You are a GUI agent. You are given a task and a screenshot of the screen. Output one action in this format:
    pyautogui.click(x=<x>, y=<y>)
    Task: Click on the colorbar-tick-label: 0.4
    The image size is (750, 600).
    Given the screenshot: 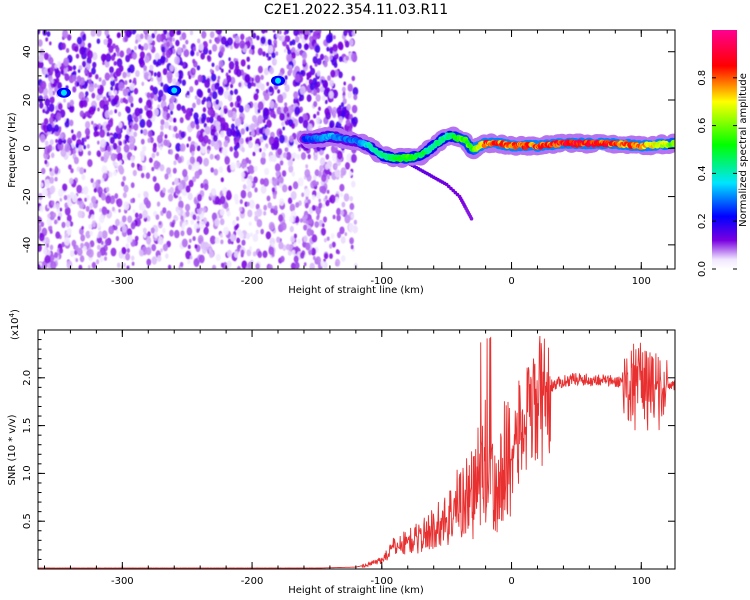 What is the action you would take?
    pyautogui.click(x=702, y=173)
    